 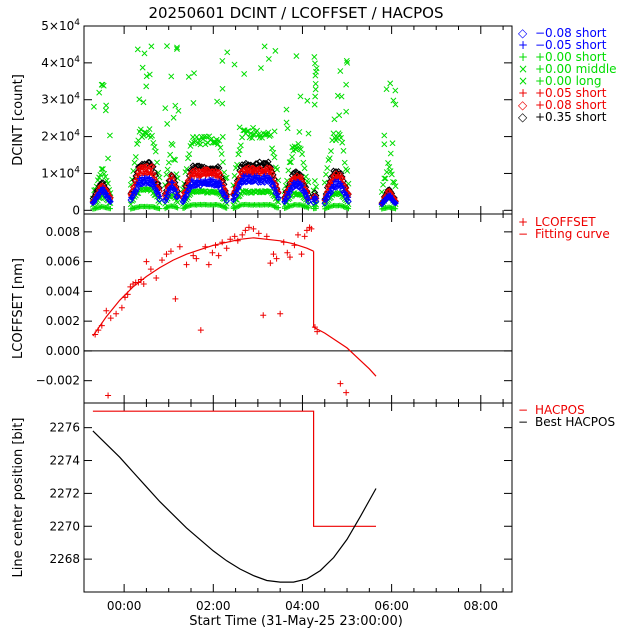 I want to click on fitting-curve, so click(x=345, y=314).